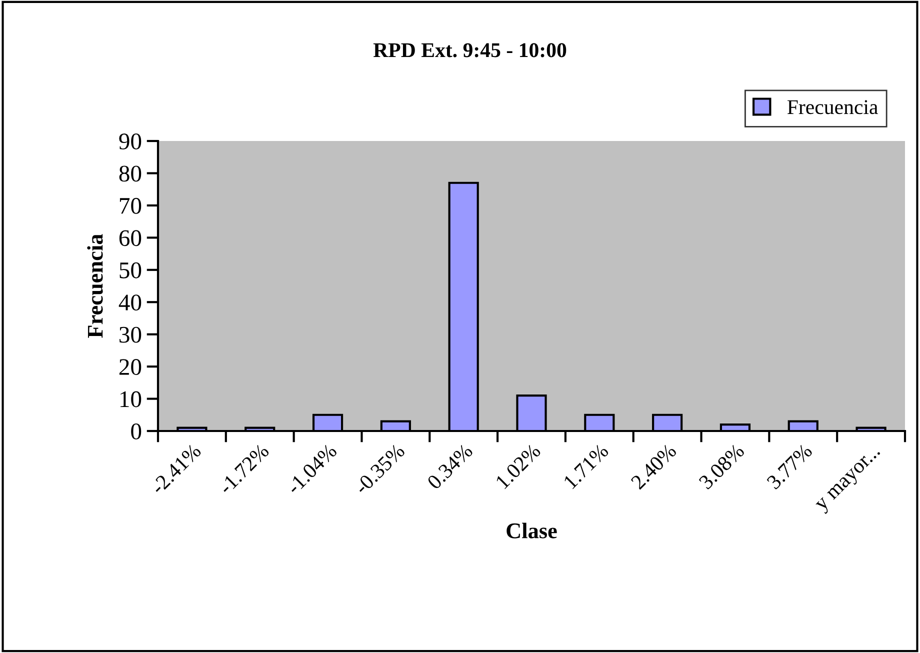  What do you see at coordinates (469, 50) in the screenshot?
I see `chart-title: RPD Ext. 9:45 - 10:00` at bounding box center [469, 50].